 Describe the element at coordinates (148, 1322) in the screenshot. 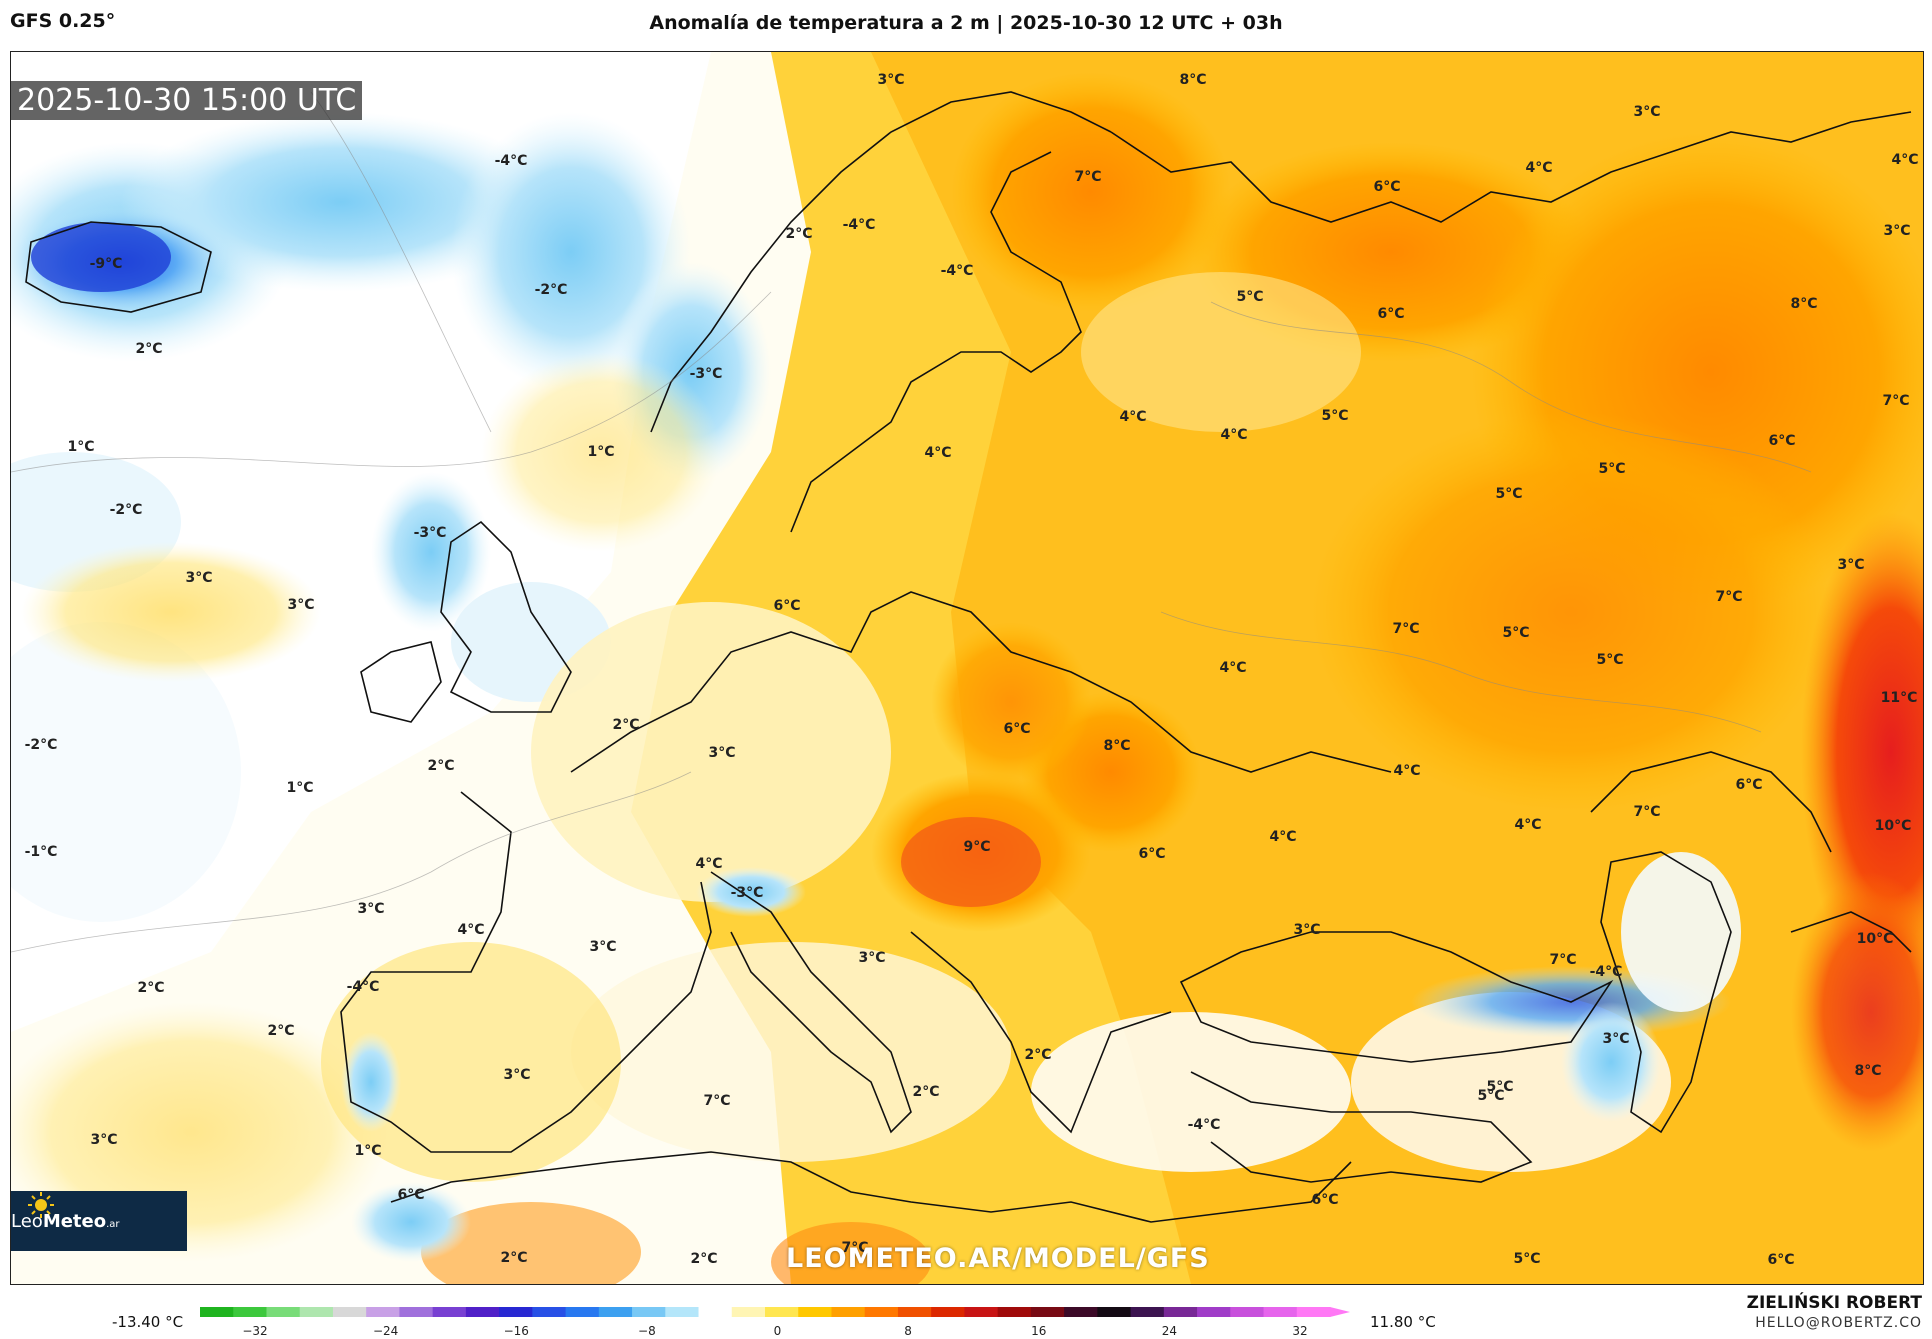

I see `colorbar-min-label: -13.40 °C` at that location.